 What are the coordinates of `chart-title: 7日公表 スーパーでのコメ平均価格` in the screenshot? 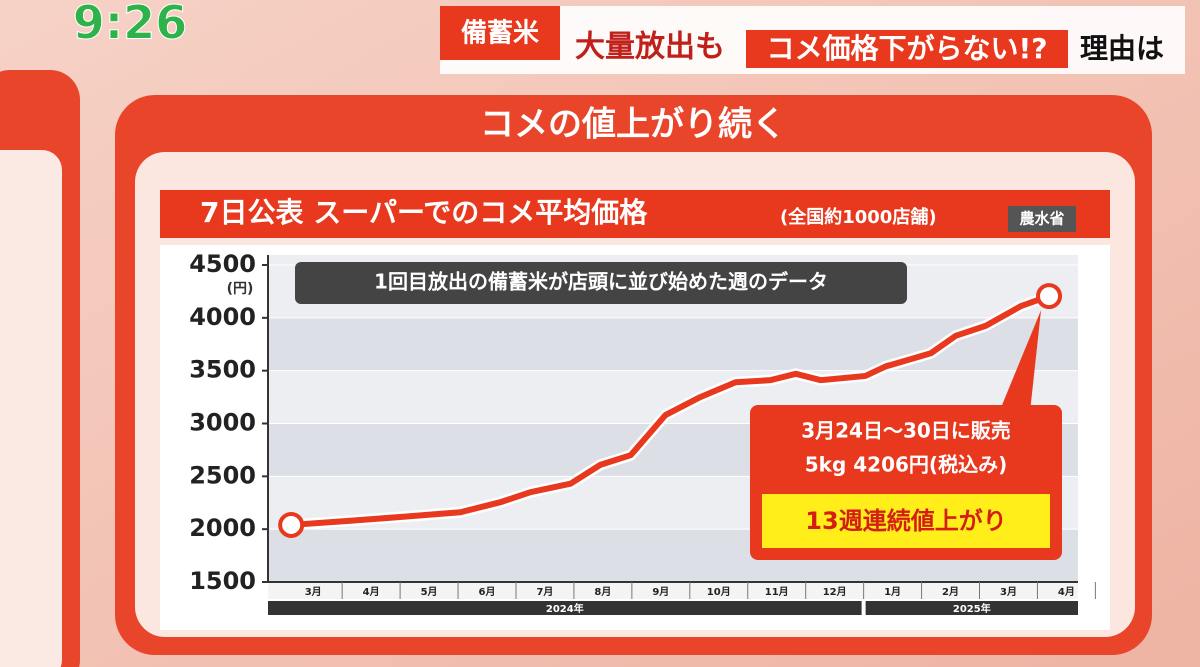 It's located at (424, 212).